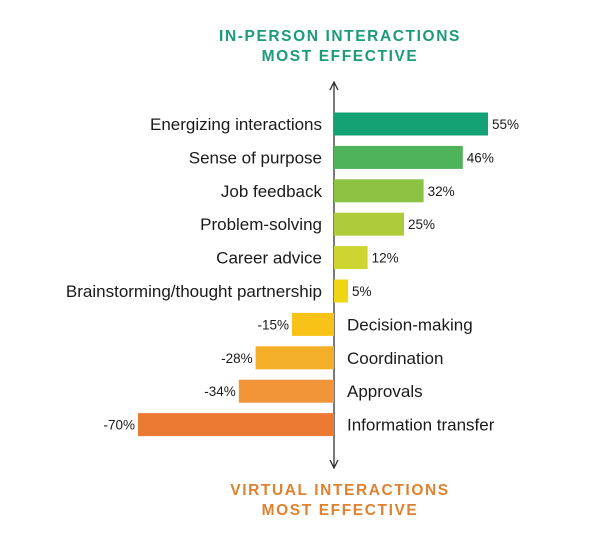 The image size is (600, 543). I want to click on value-label-5: 12%, so click(385, 258).